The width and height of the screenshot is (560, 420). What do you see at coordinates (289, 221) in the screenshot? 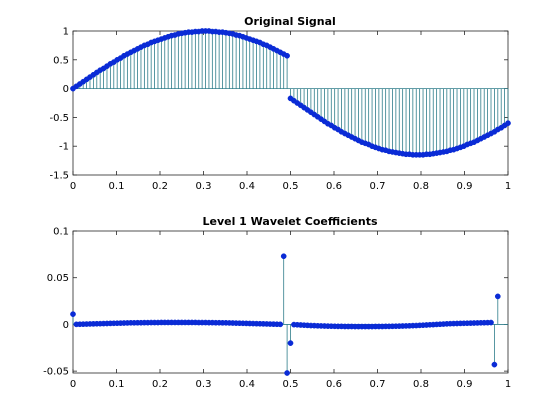
I see `chart-title-level1-wavelet: Level 1 Wavelet Coefficients` at bounding box center [289, 221].